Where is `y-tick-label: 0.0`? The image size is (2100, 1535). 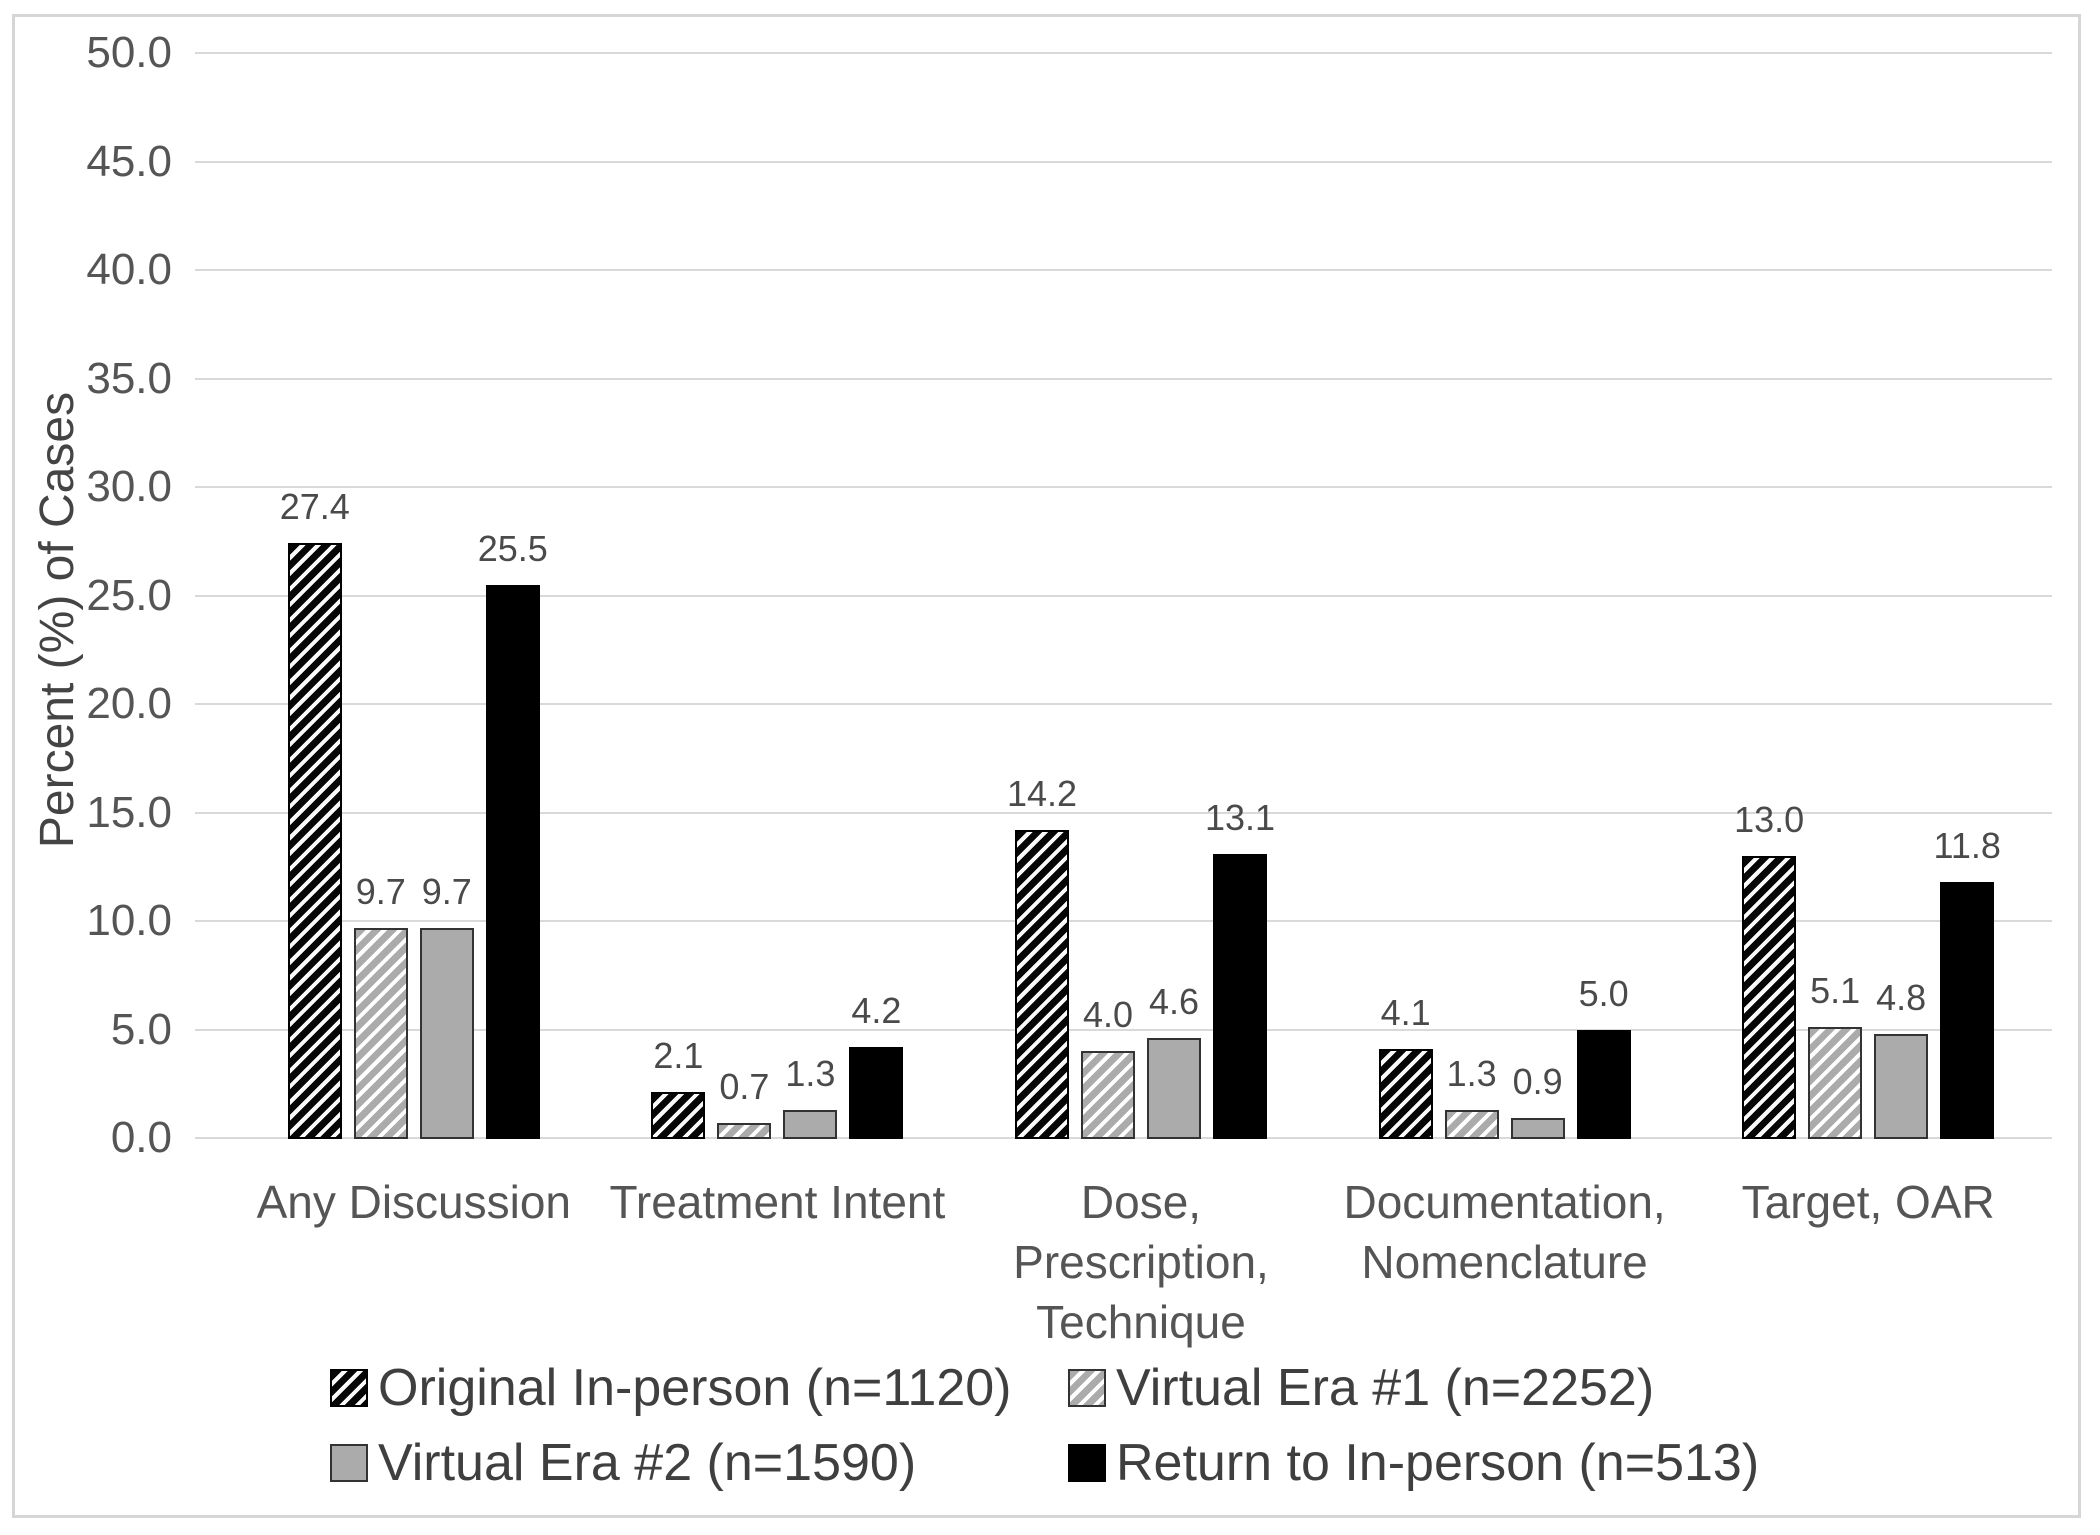
y-tick-label: 0.0 is located at coordinates (141, 1137).